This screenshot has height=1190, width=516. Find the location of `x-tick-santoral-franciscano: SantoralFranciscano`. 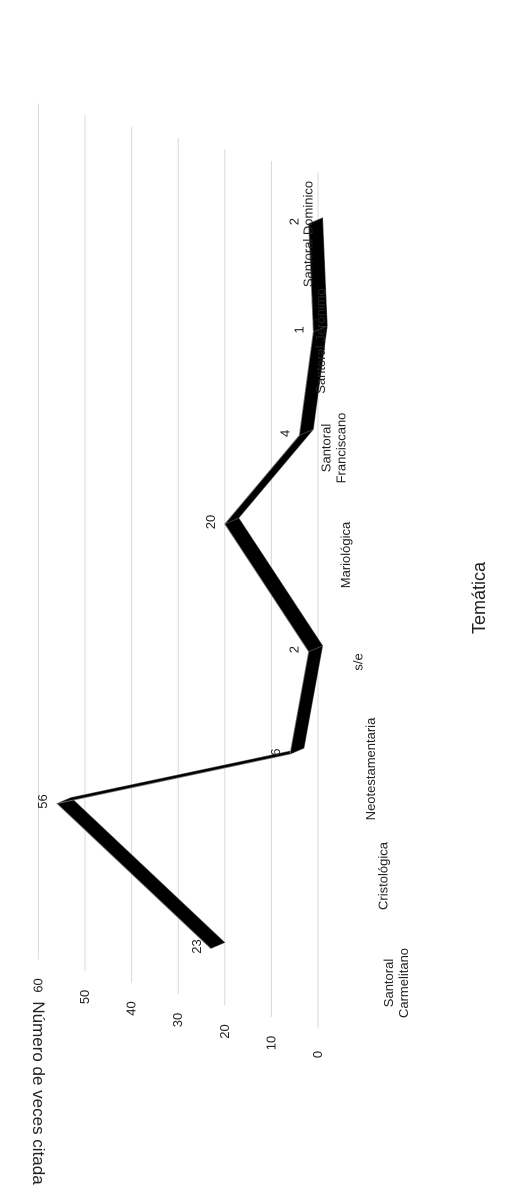

x-tick-santoral-franciscano: SantoralFranciscano is located at coordinates (334, 448).